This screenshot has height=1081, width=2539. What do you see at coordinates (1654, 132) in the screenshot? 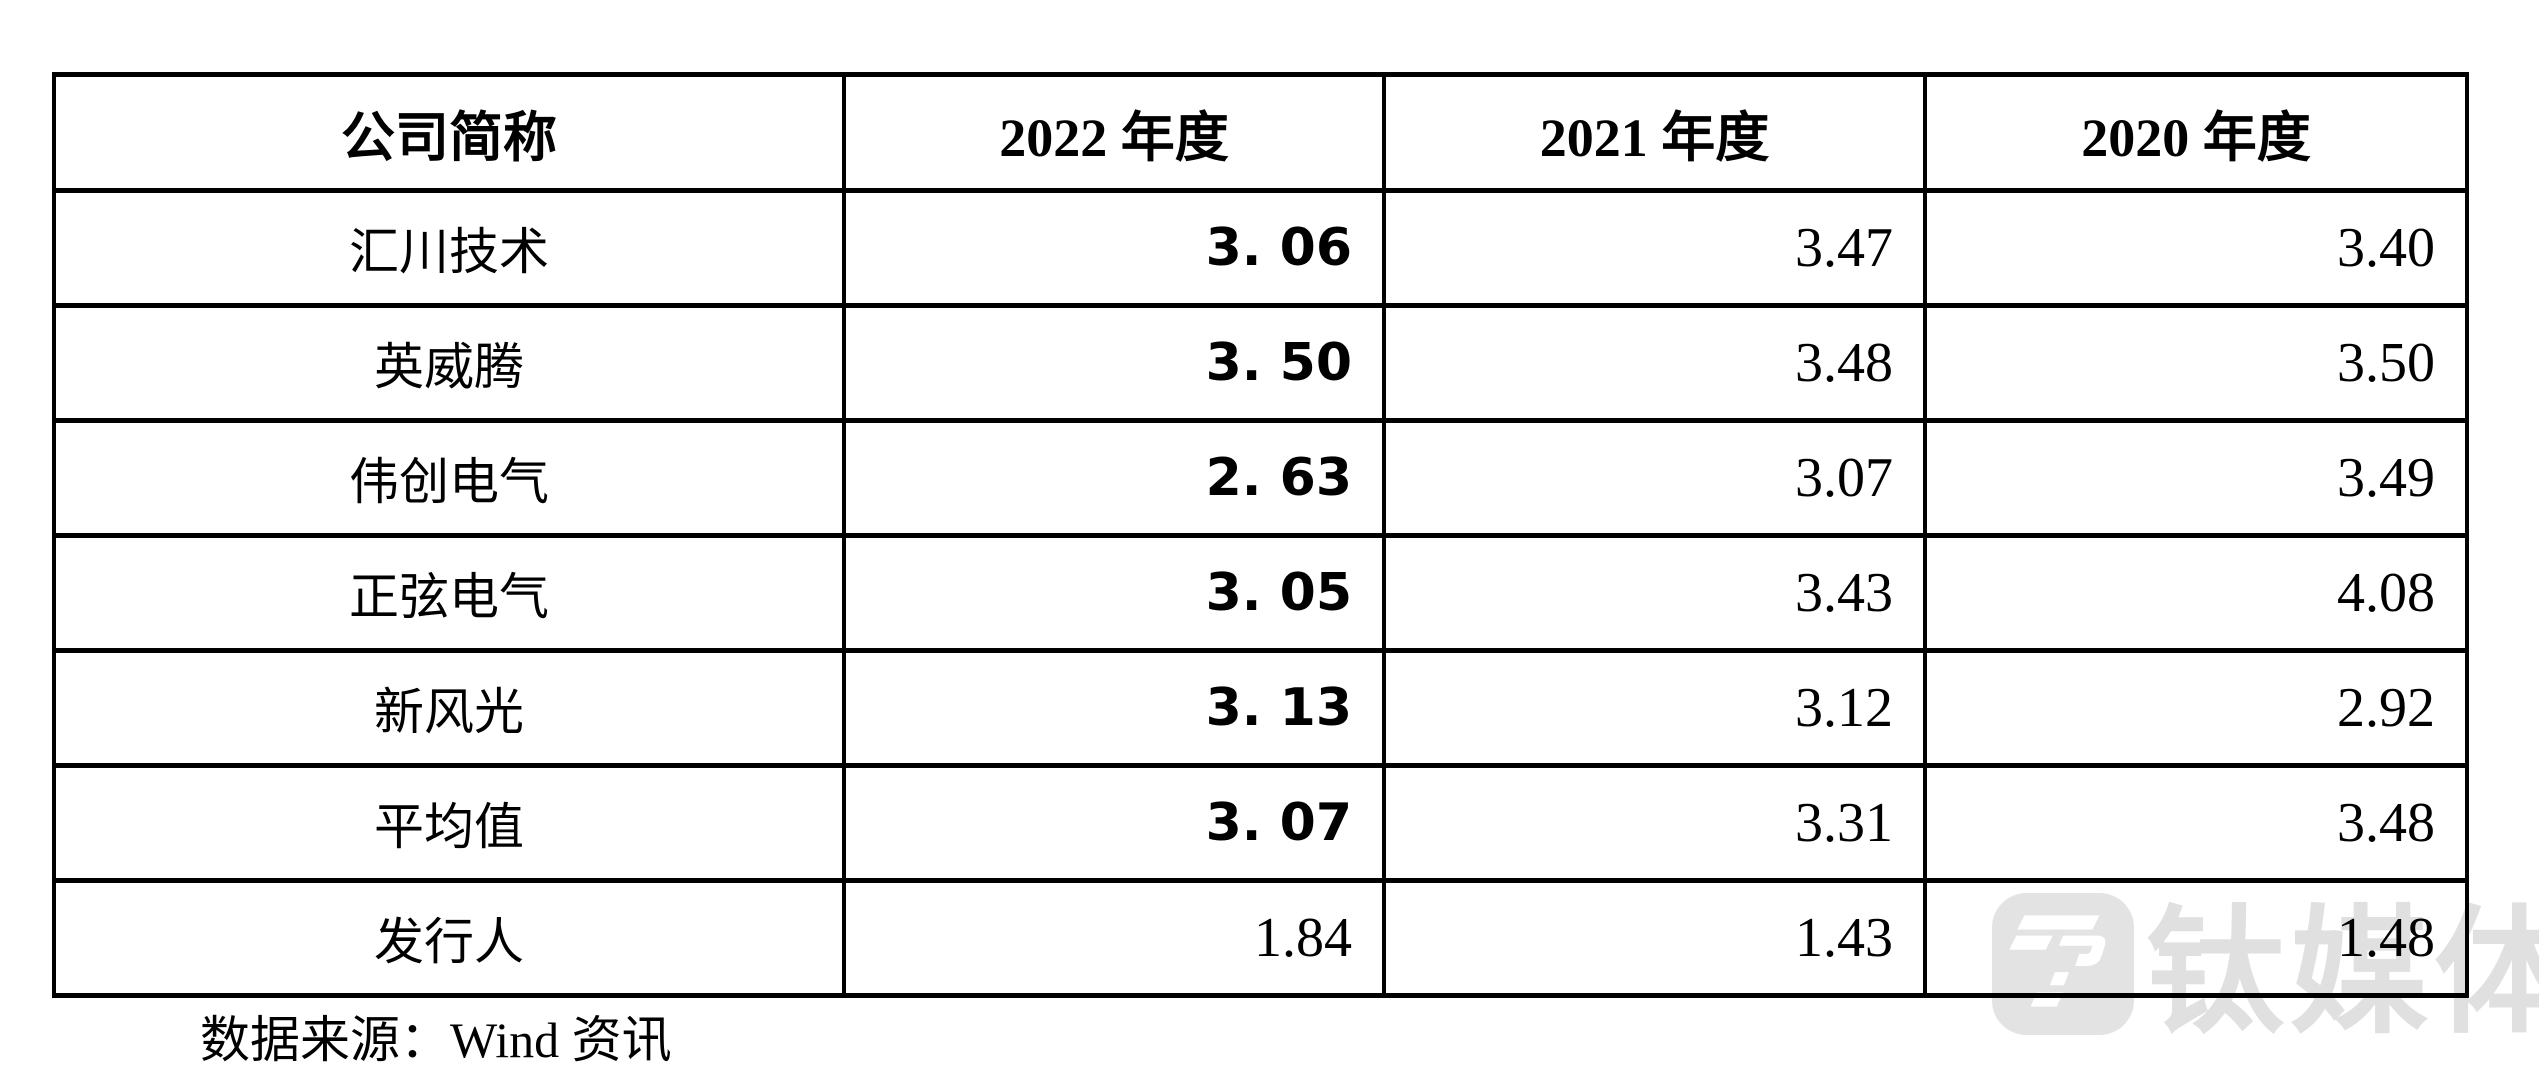
I see `header-year-2021: 2021 年度` at bounding box center [1654, 132].